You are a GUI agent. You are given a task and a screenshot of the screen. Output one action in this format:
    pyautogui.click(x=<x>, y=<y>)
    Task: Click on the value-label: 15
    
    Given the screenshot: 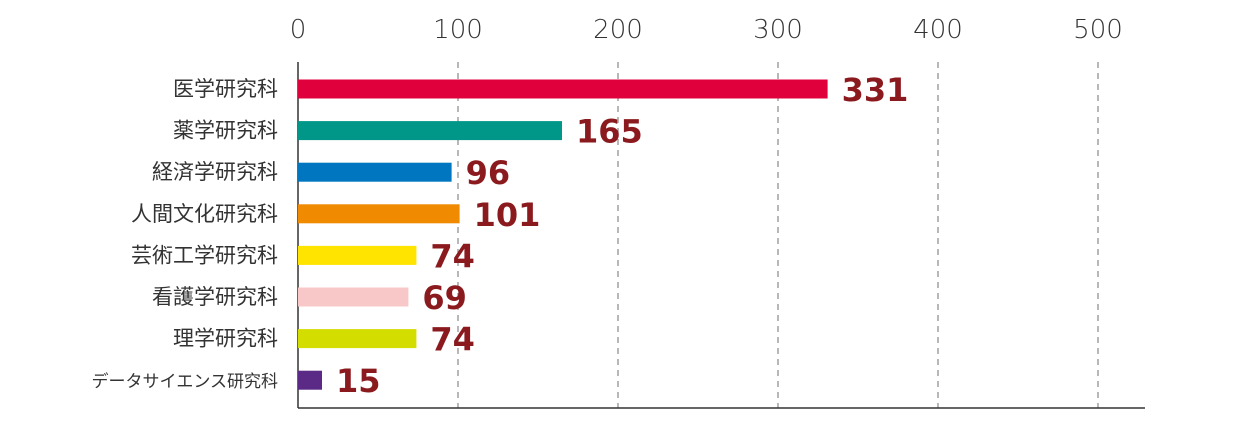 What is the action you would take?
    pyautogui.click(x=358, y=381)
    